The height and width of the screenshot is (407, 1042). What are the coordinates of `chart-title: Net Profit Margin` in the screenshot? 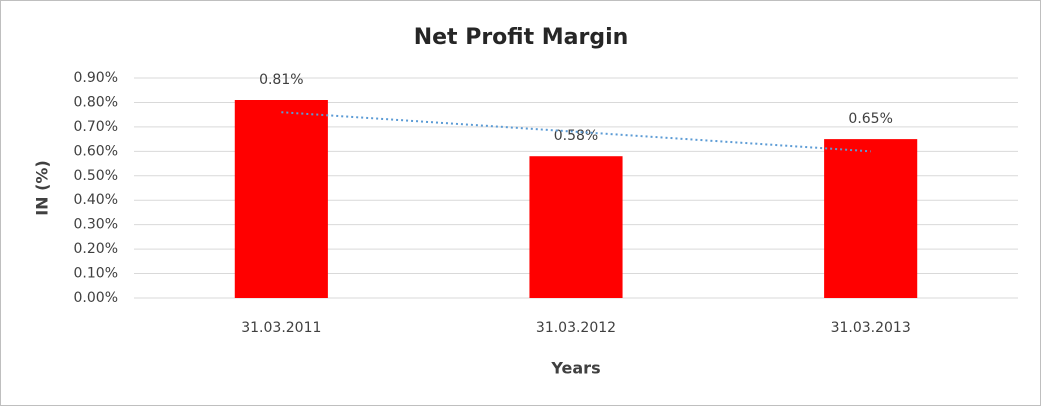 It's located at (521, 37).